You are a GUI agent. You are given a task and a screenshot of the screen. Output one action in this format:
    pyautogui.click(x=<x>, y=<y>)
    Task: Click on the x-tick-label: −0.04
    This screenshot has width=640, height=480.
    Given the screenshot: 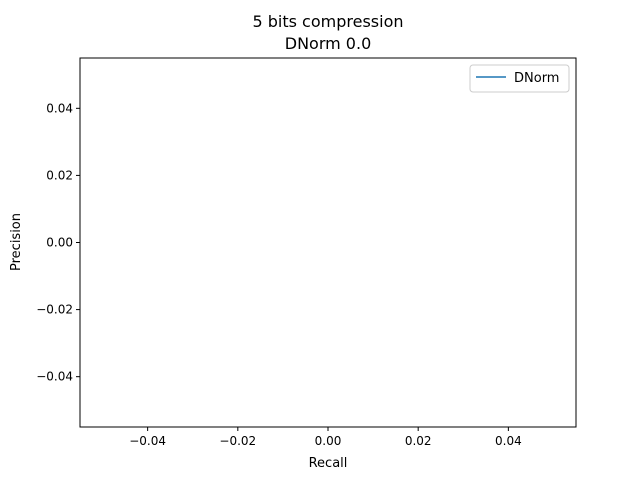 What is the action you would take?
    pyautogui.click(x=147, y=441)
    